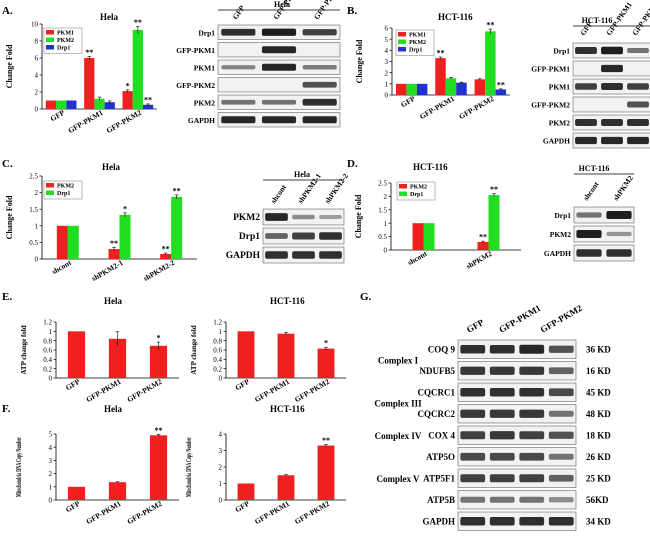  I want to click on blot-row-drp1, so click(604, 215).